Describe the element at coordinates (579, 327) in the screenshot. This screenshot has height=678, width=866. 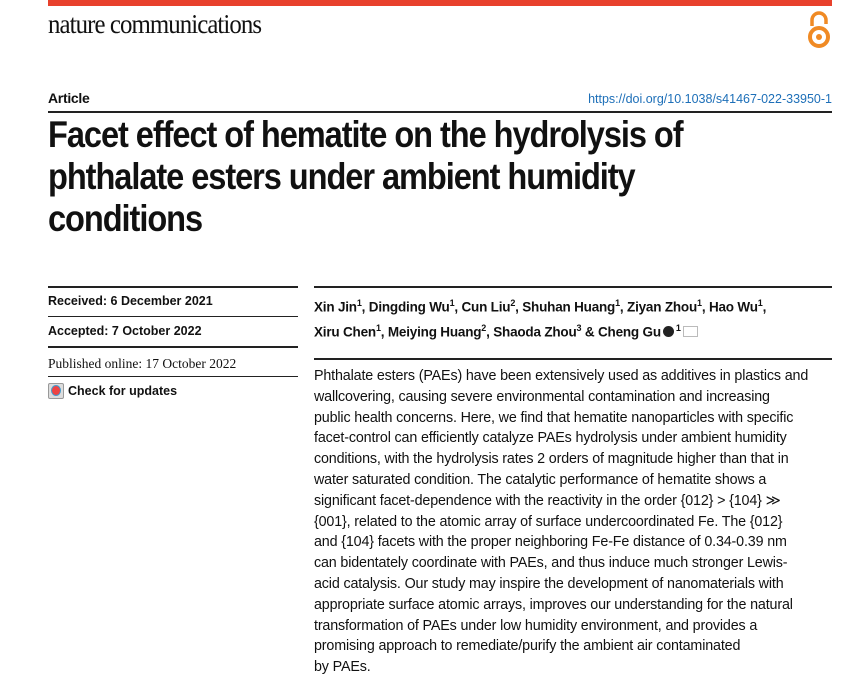
I see `affiliation: 3` at that location.